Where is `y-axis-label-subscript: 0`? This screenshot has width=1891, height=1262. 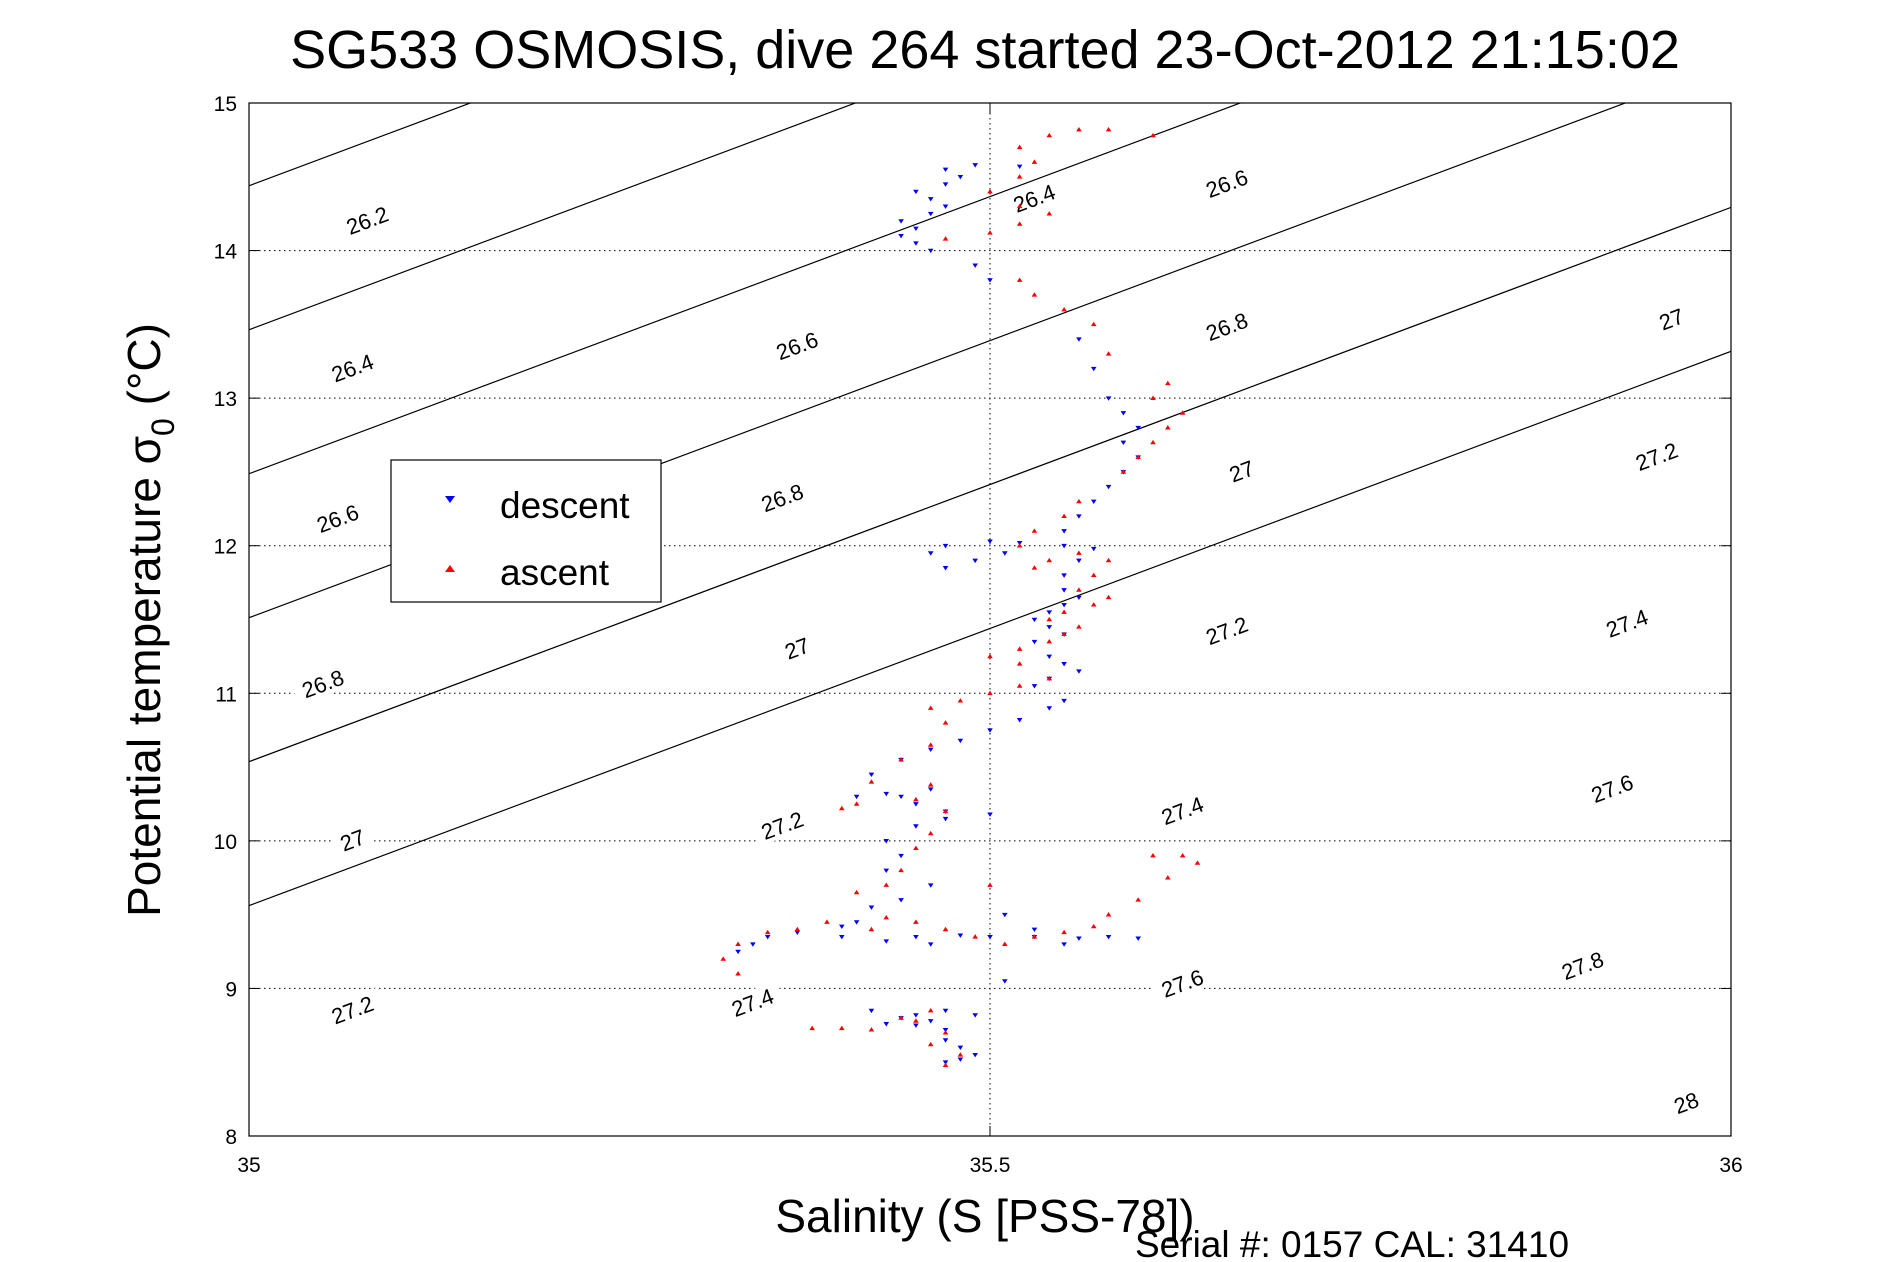 y-axis-label-subscript: 0 is located at coordinates (163, 427).